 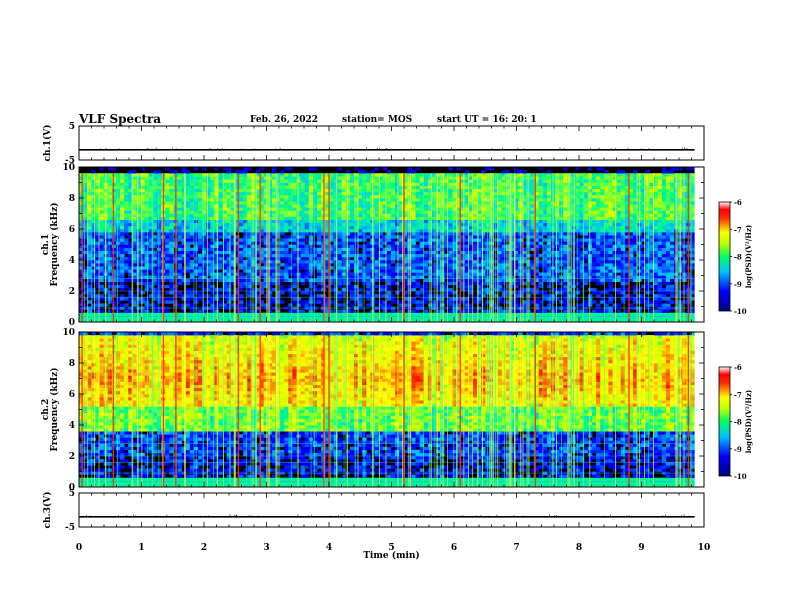 What do you see at coordinates (487, 120) in the screenshot?
I see `start-time-label: start UT = 16: 20: 1` at bounding box center [487, 120].